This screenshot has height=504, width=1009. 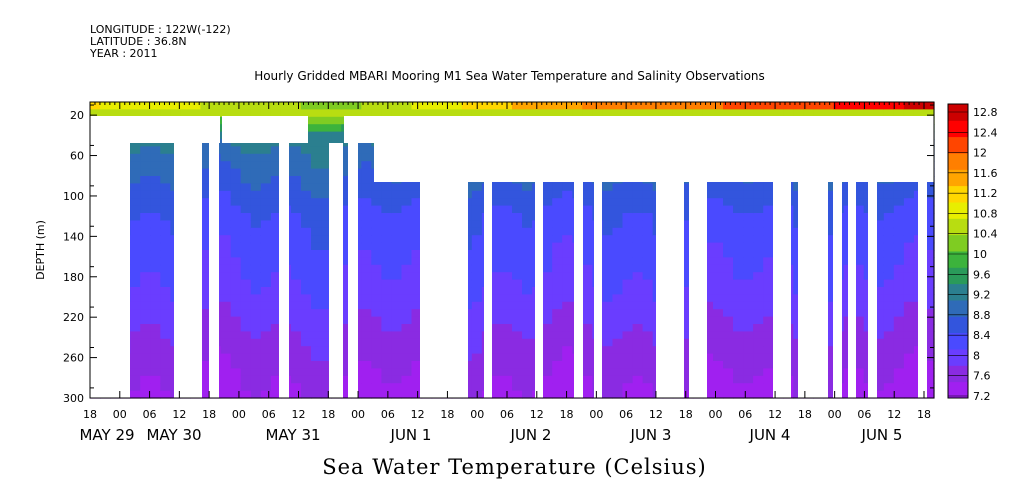 I want to click on variable-title: Sea Water Temperature (Celsius), so click(x=514, y=467).